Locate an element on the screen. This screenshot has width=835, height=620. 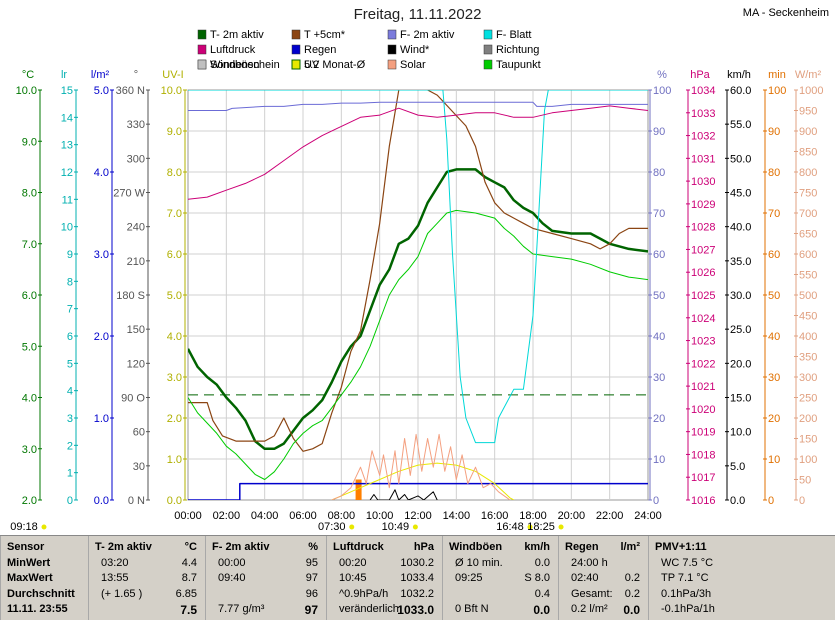
tick-label: 40 is located at coordinates (774, 337).